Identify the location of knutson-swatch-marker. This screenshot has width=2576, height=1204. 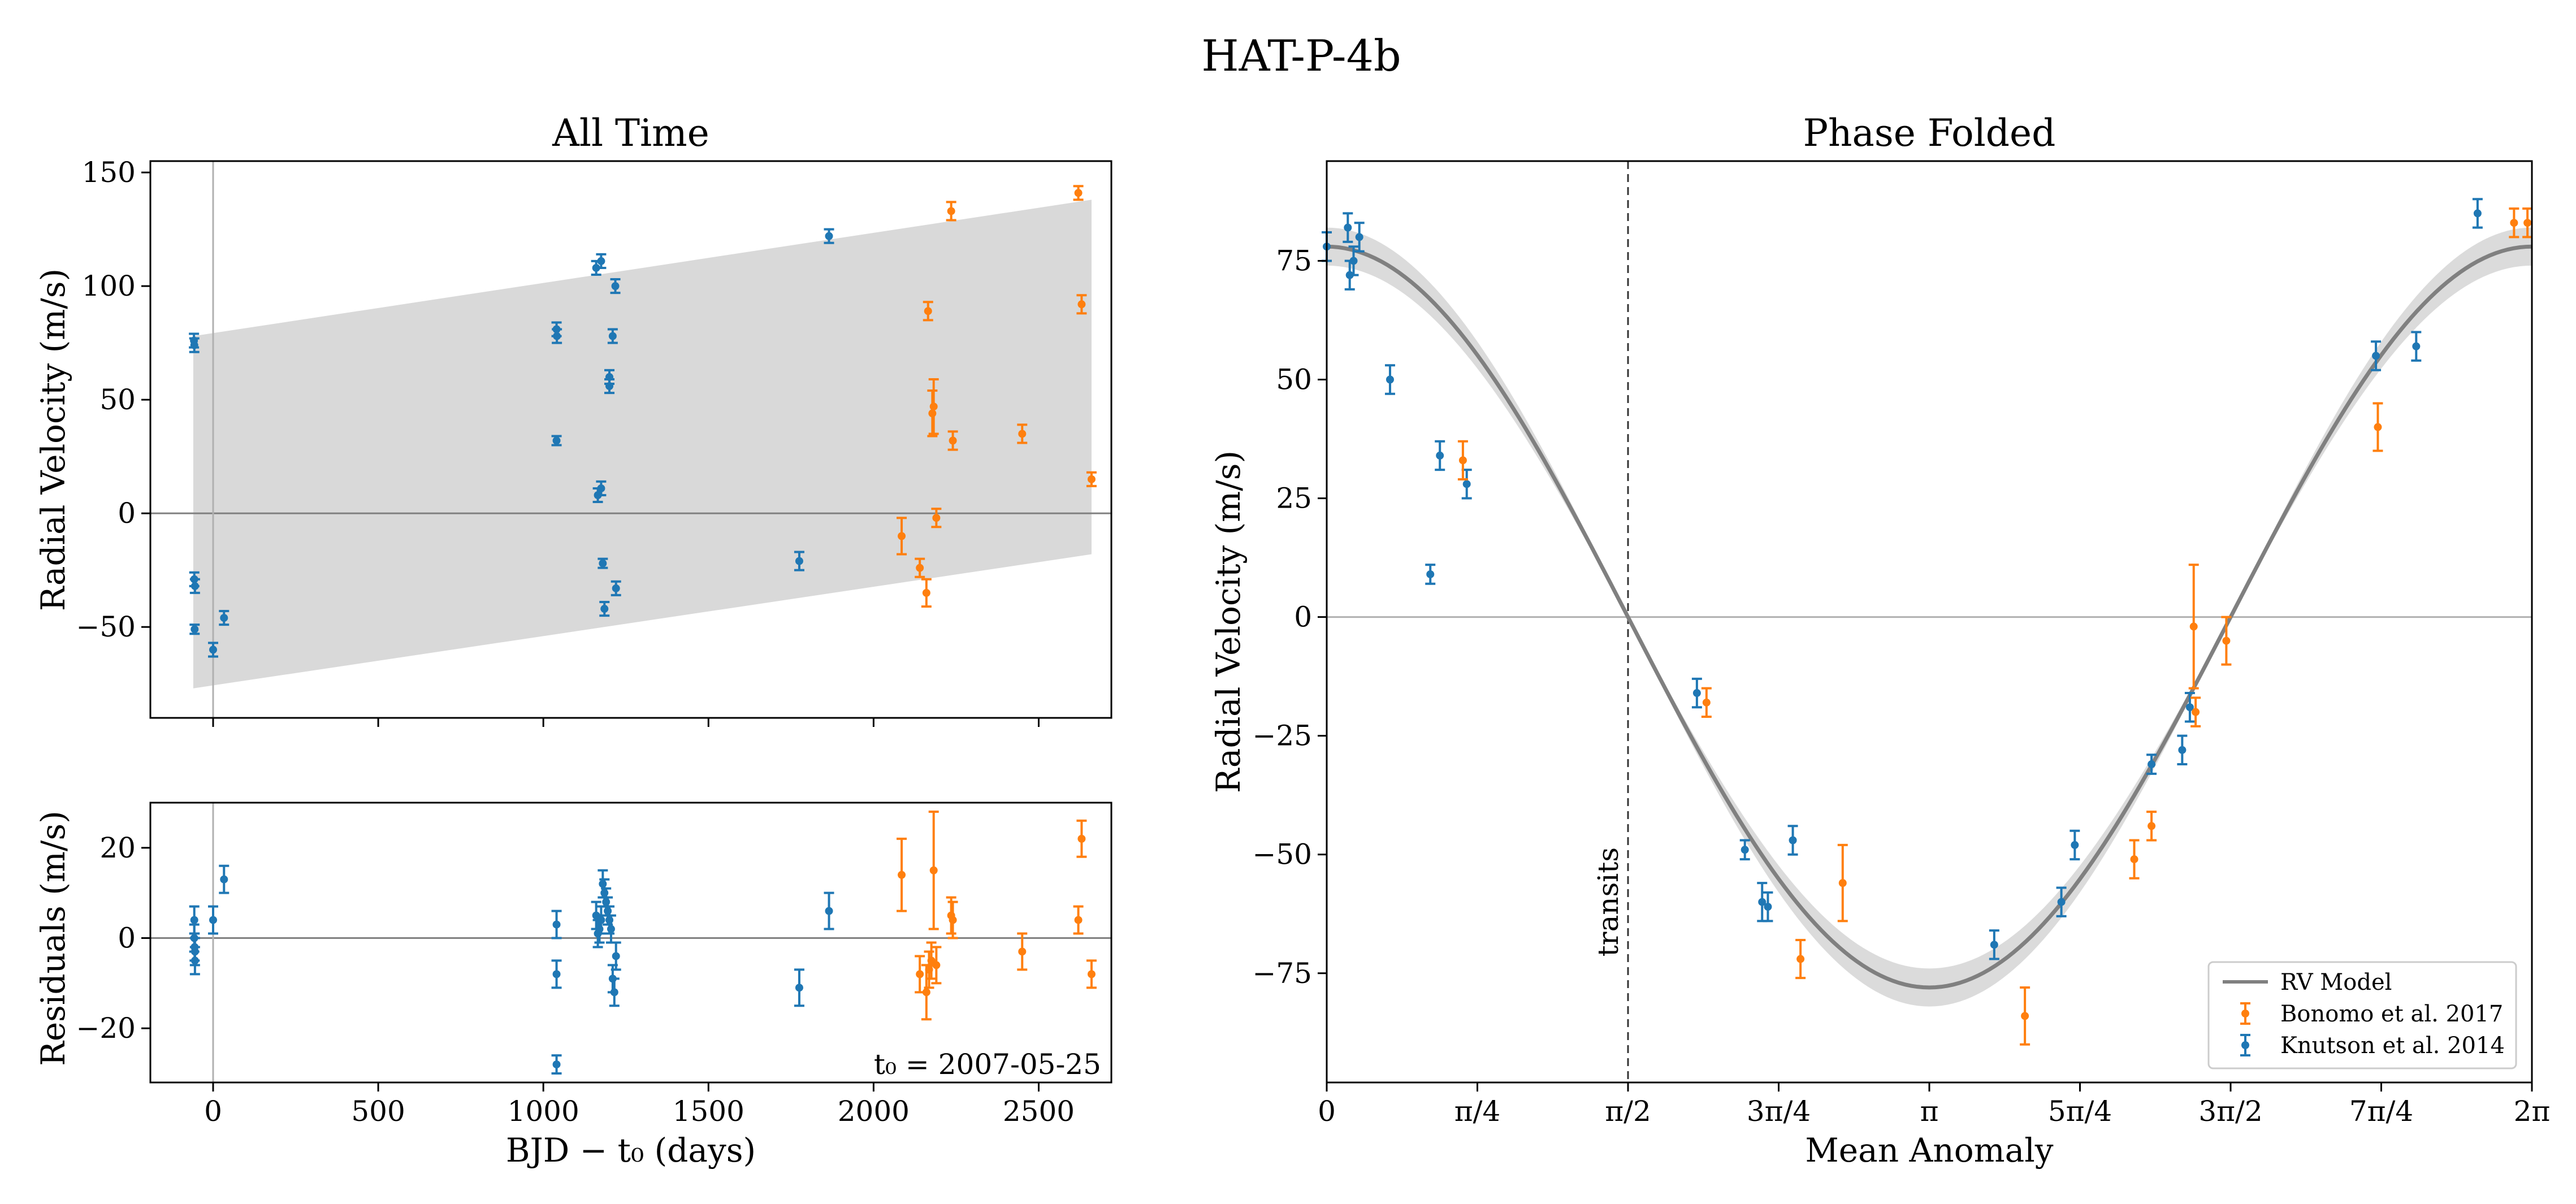
(2245, 1045).